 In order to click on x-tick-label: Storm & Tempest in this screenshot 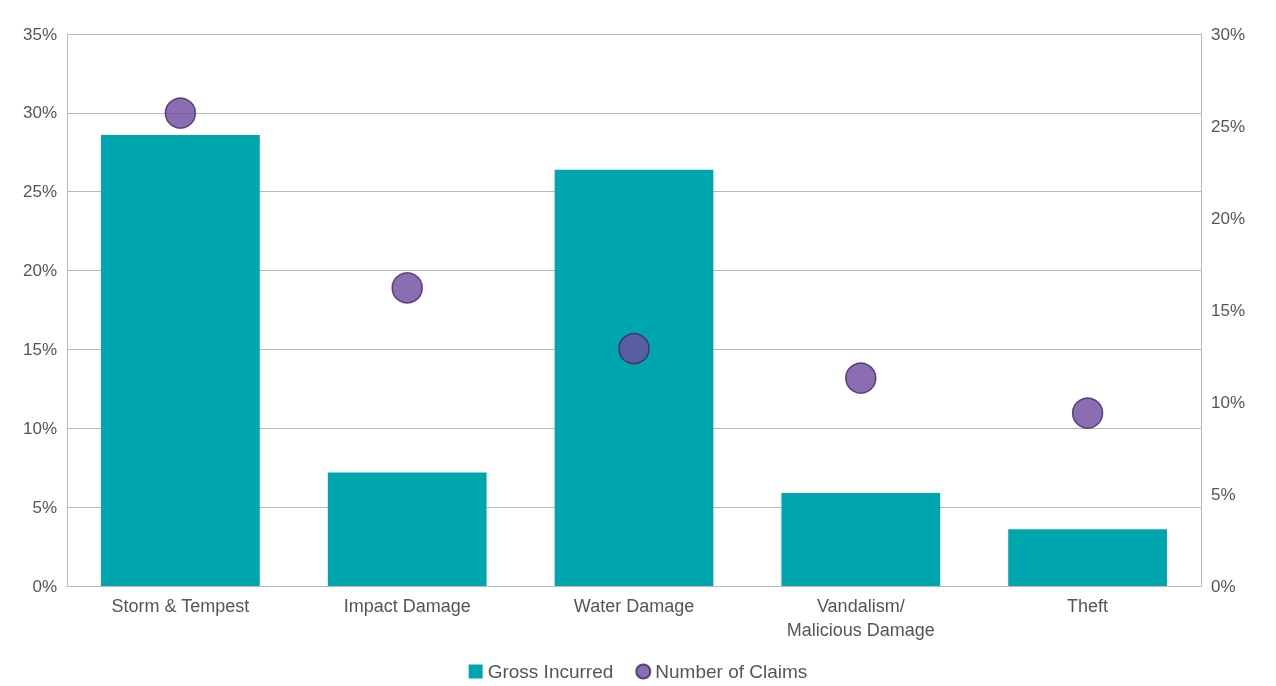, I will do `click(180, 606)`.